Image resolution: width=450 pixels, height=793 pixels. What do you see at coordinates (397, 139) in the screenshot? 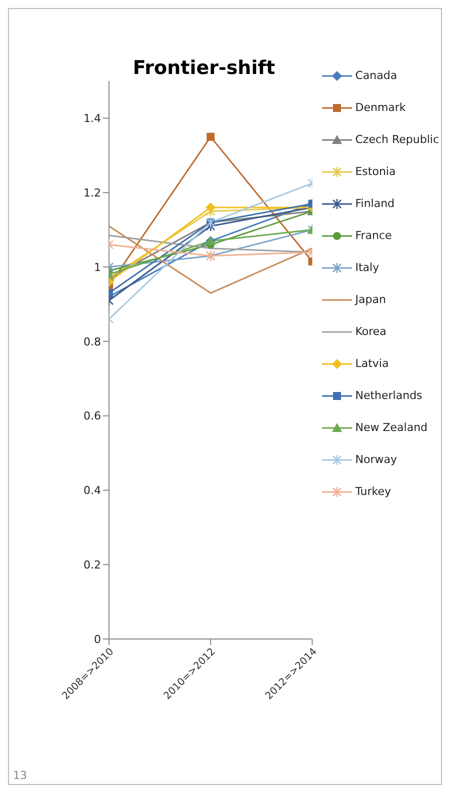
I see `legend-label: Czech Republic` at bounding box center [397, 139].